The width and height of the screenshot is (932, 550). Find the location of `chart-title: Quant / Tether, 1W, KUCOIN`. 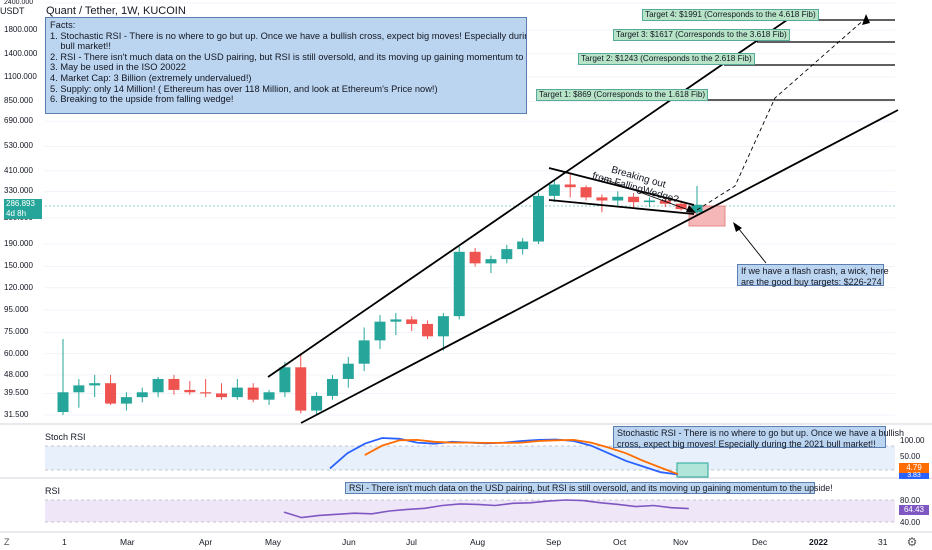

chart-title: Quant / Tether, 1W, KUCOIN is located at coordinates (116, 11).